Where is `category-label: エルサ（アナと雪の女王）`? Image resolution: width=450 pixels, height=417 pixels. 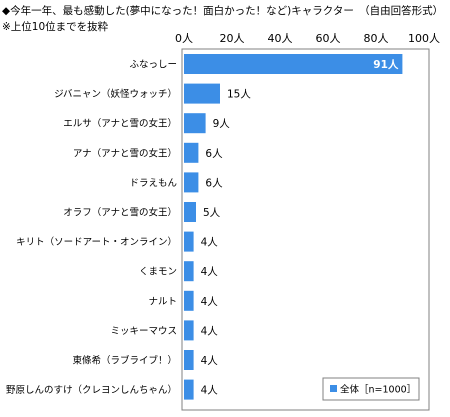
category-label: エルサ（アナと雪の女王） is located at coordinates (120, 124).